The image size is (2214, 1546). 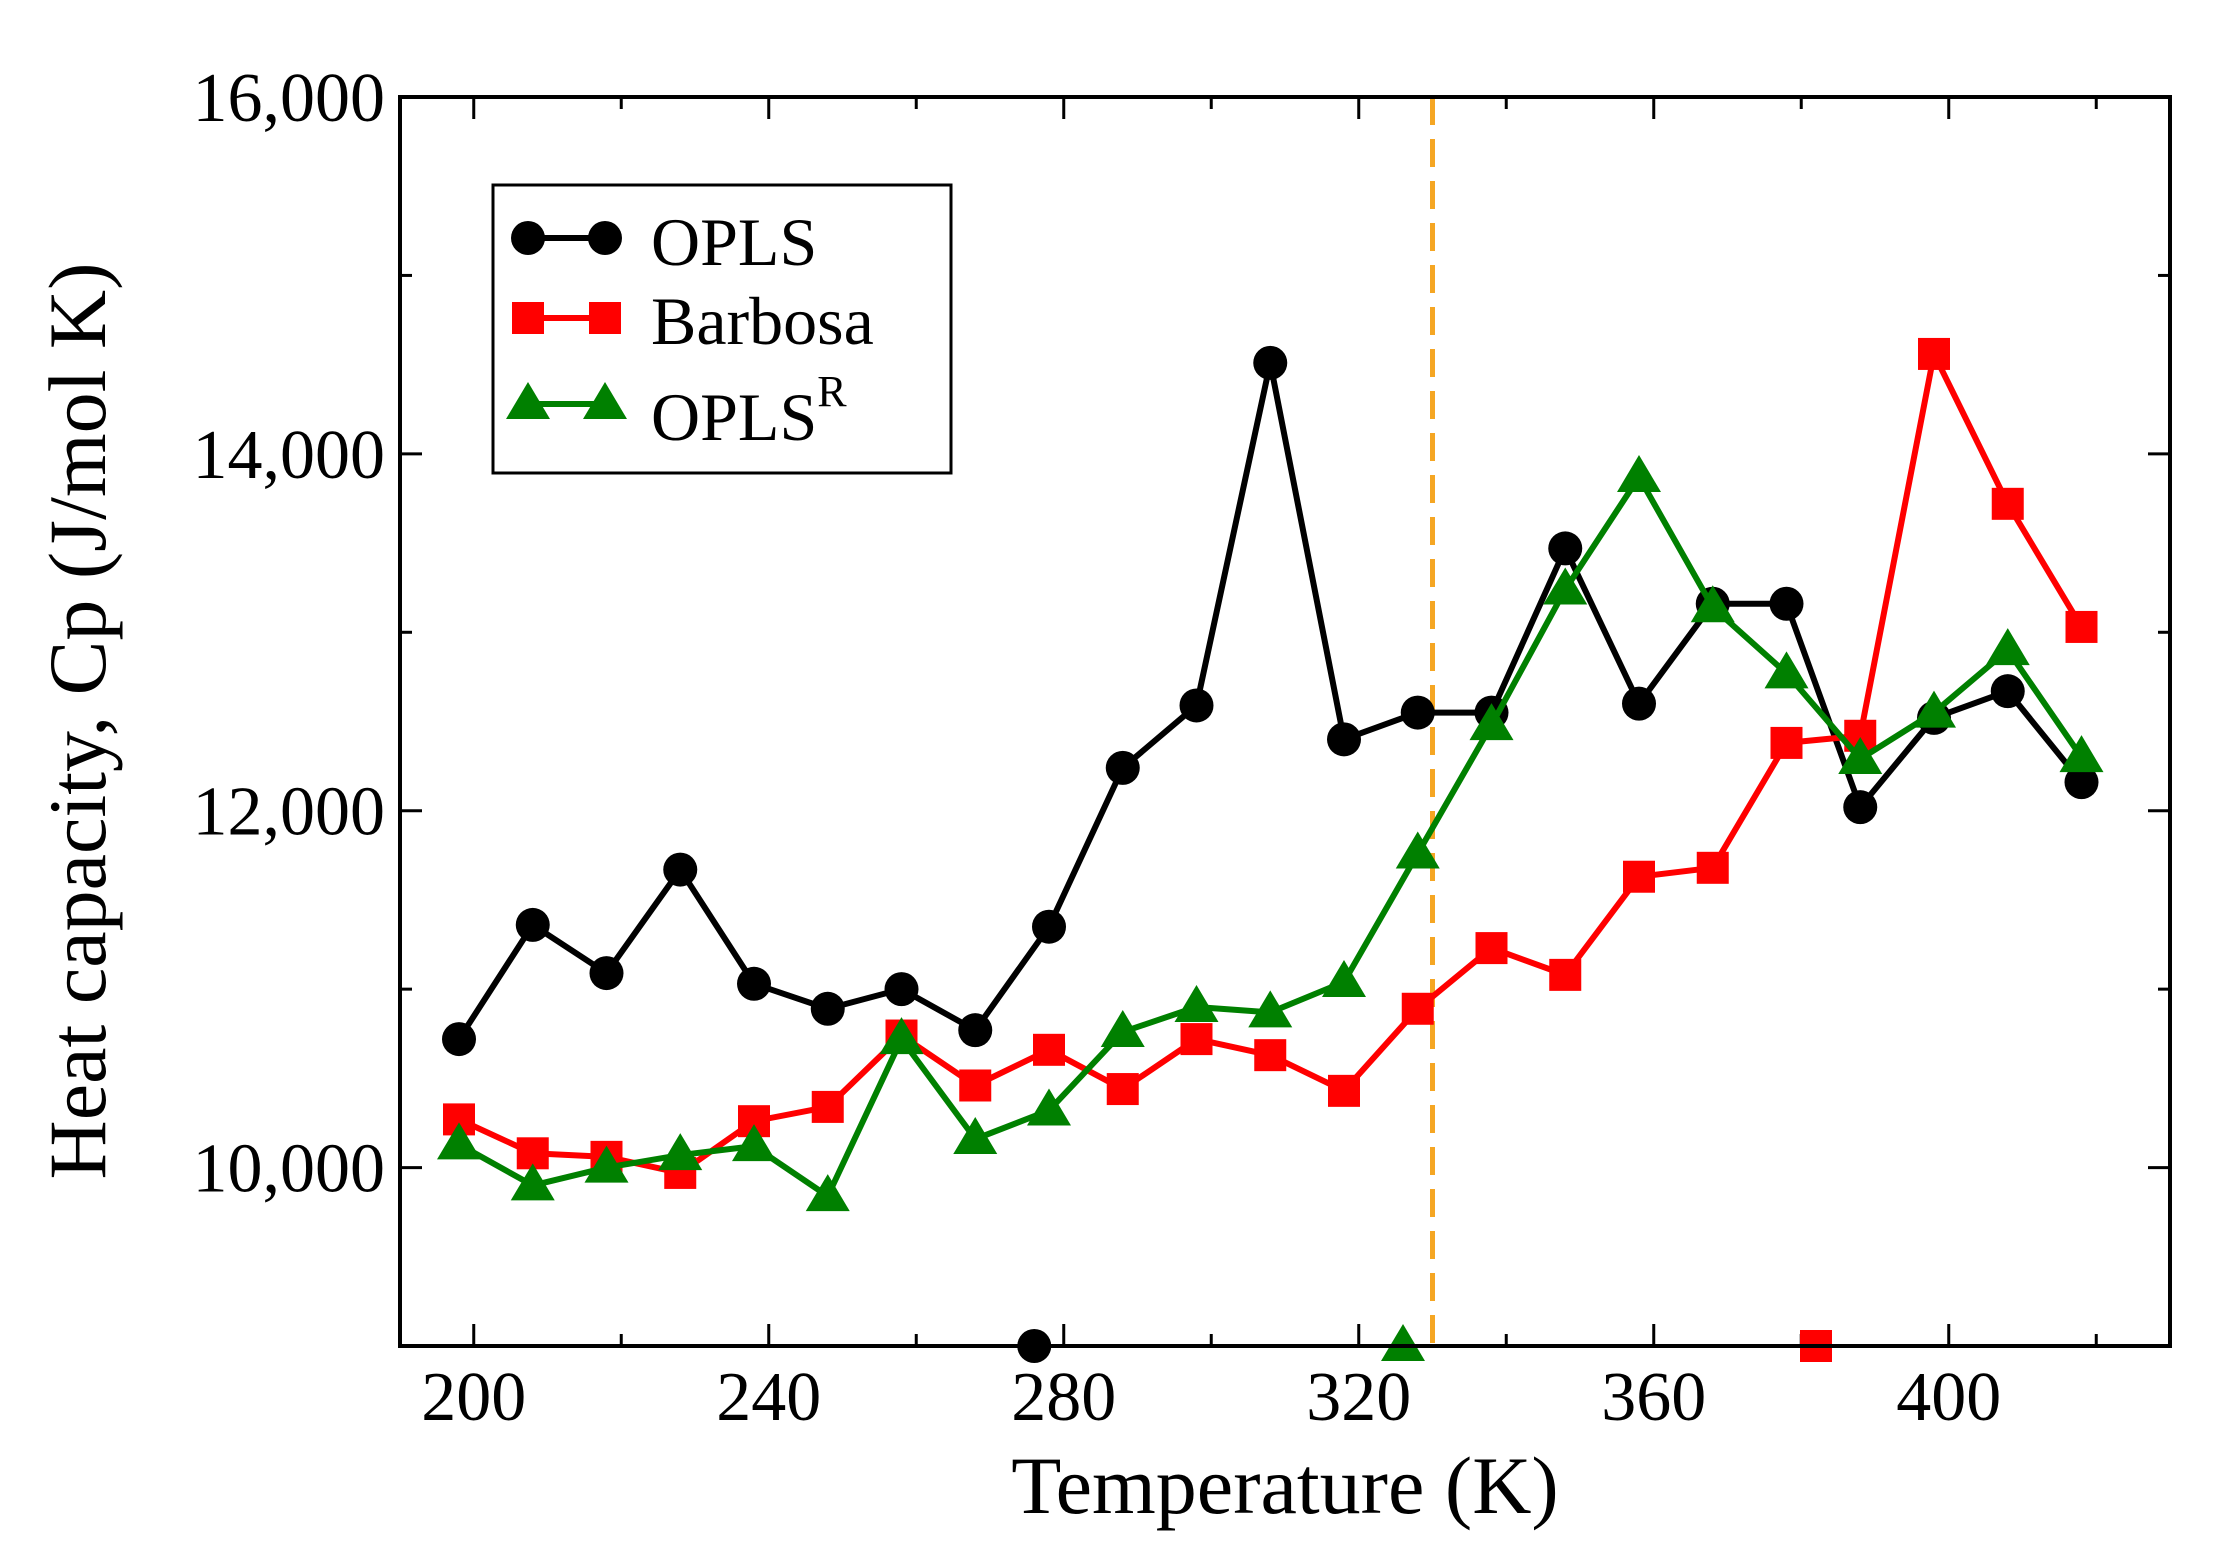 What do you see at coordinates (473, 1397) in the screenshot?
I see `x-tick-label: 200` at bounding box center [473, 1397].